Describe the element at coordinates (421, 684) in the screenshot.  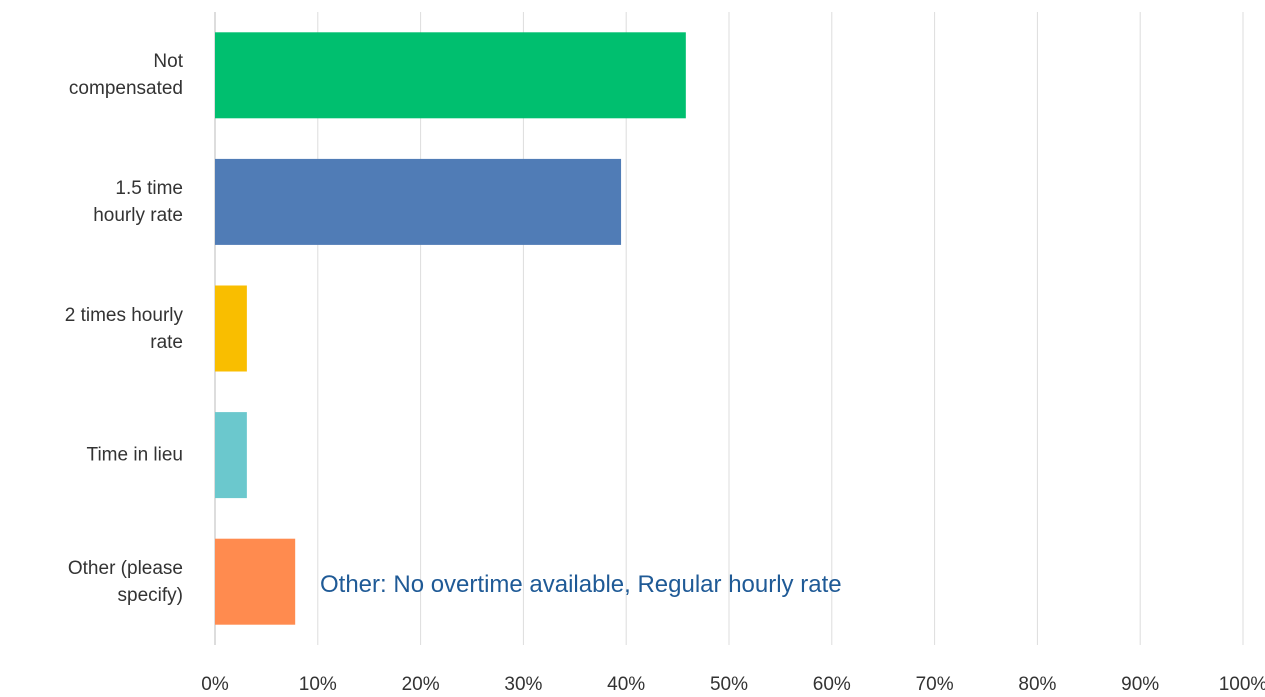
I see `x-tick-label: 20%` at that location.